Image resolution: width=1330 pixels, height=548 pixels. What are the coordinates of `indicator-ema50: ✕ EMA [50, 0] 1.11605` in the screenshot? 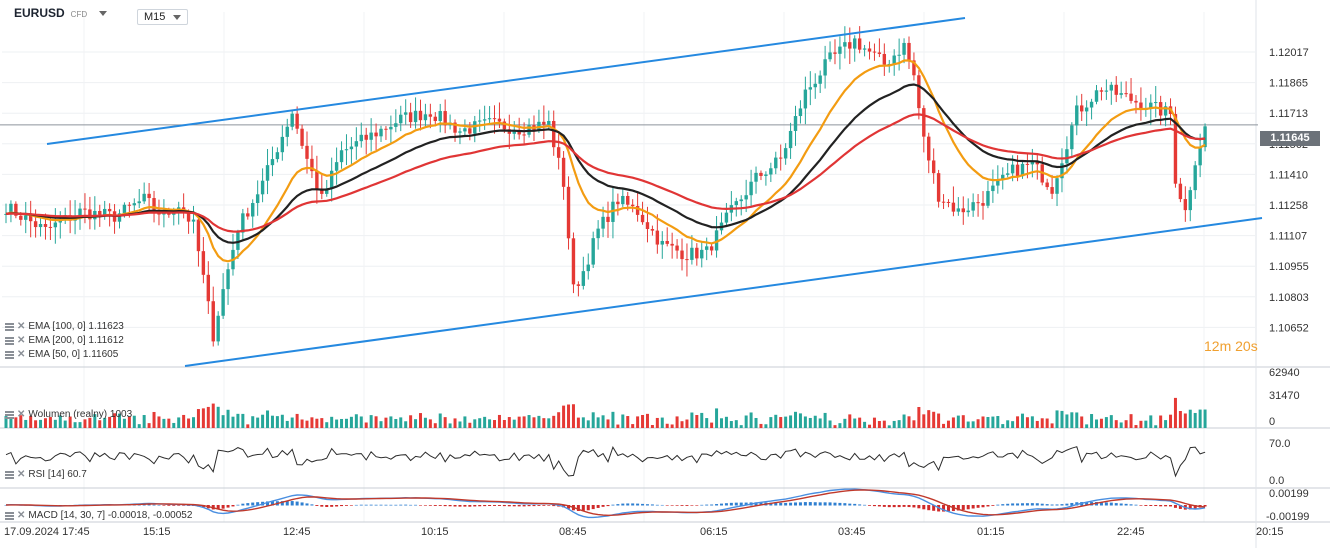 It's located at (61, 354).